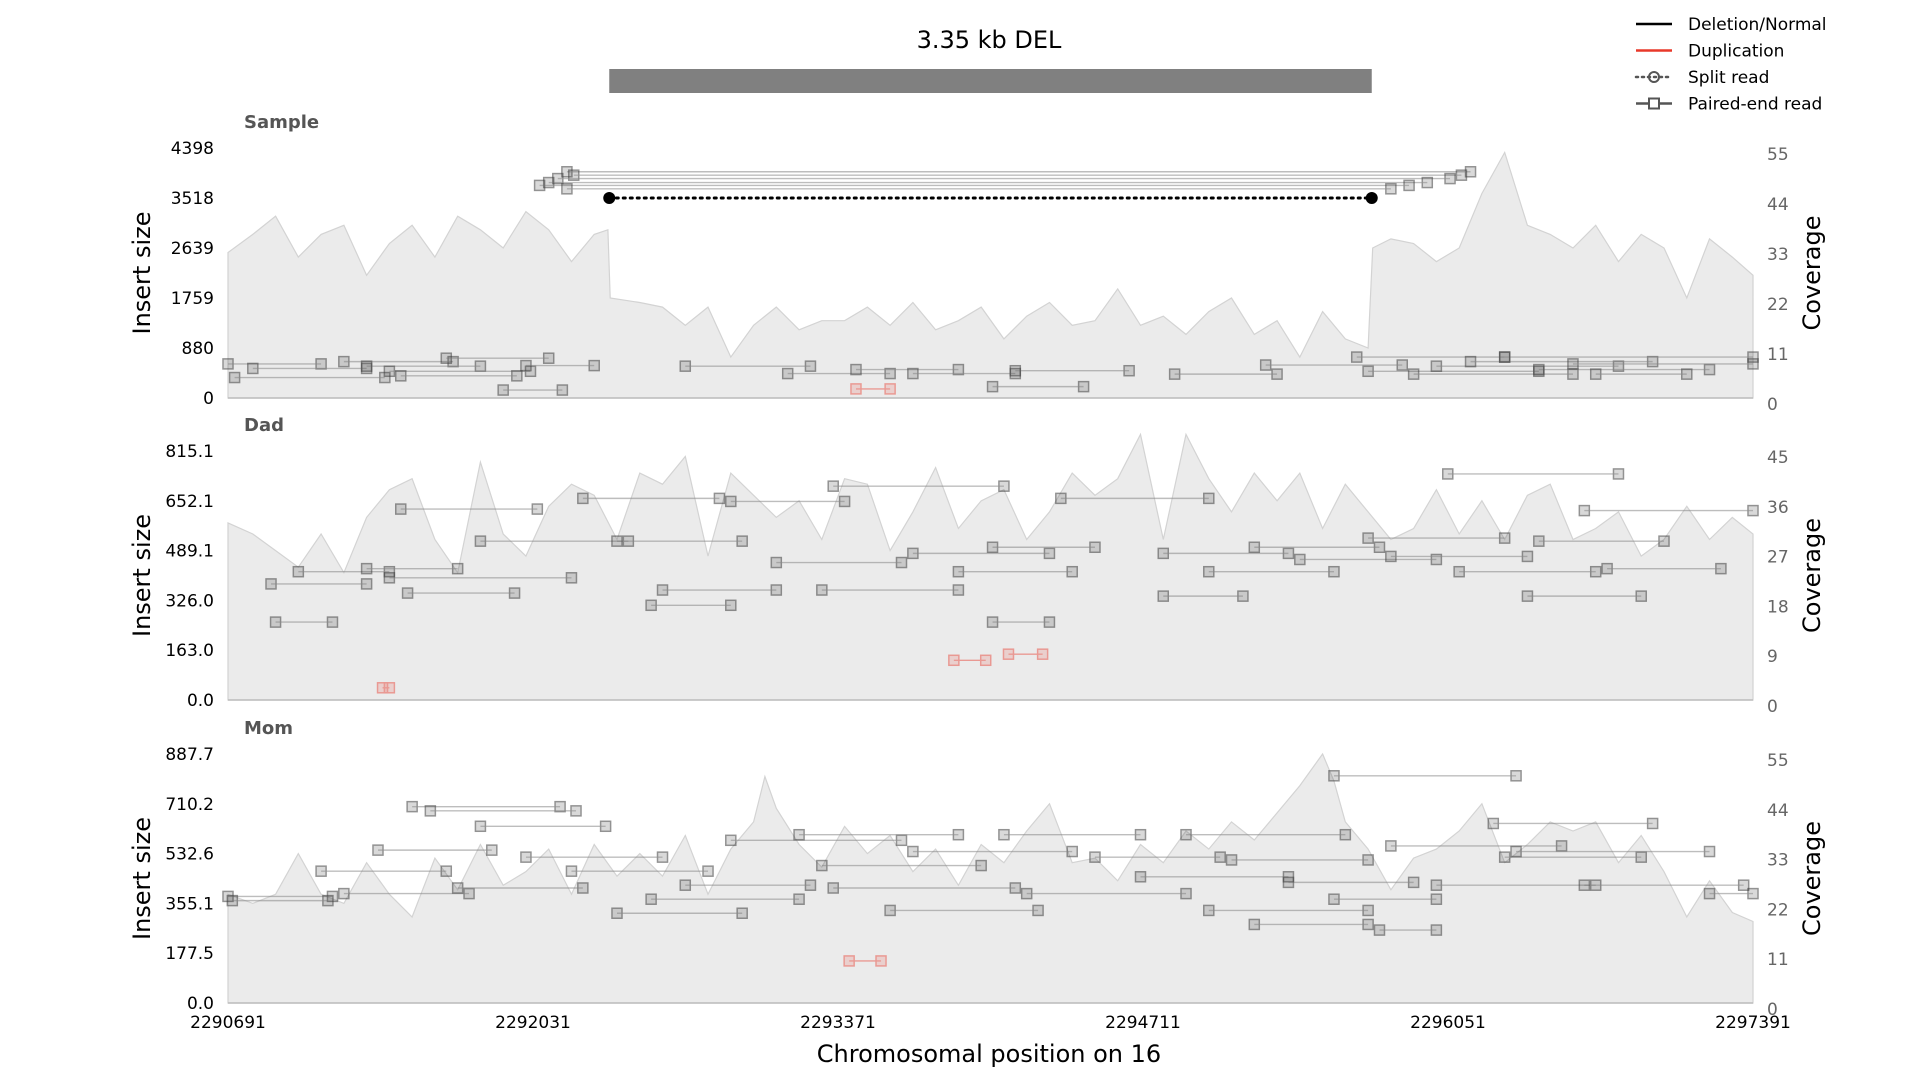 The width and height of the screenshot is (1920, 1084). I want to click on y-tick-label: 177.5, so click(189, 954).